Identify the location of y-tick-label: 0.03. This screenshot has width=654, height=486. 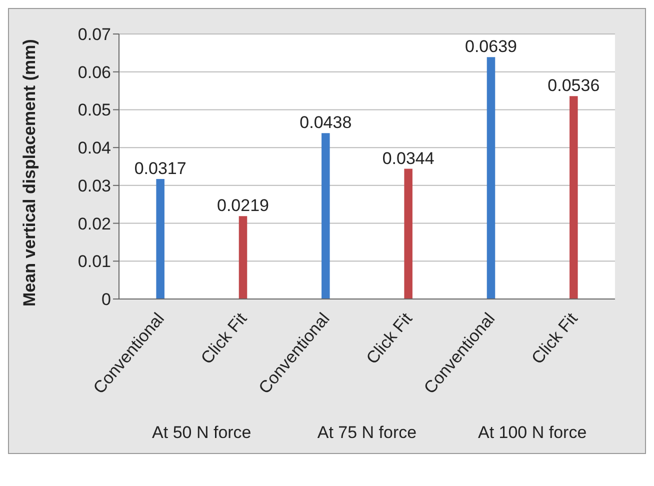
(94, 186).